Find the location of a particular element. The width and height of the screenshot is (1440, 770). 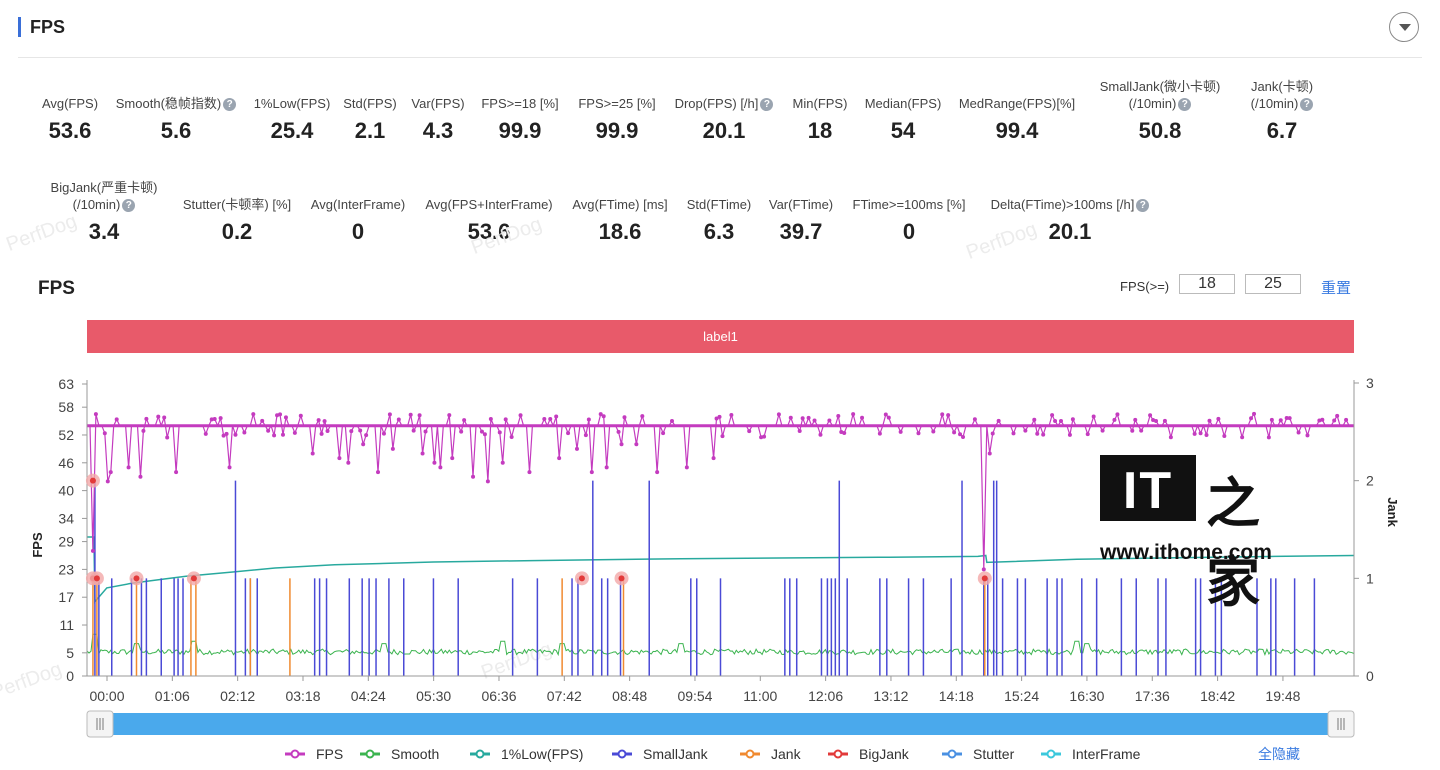

stat-r1-10: MedRange(FPS)[%] 99.4 is located at coordinates (1017, 119).